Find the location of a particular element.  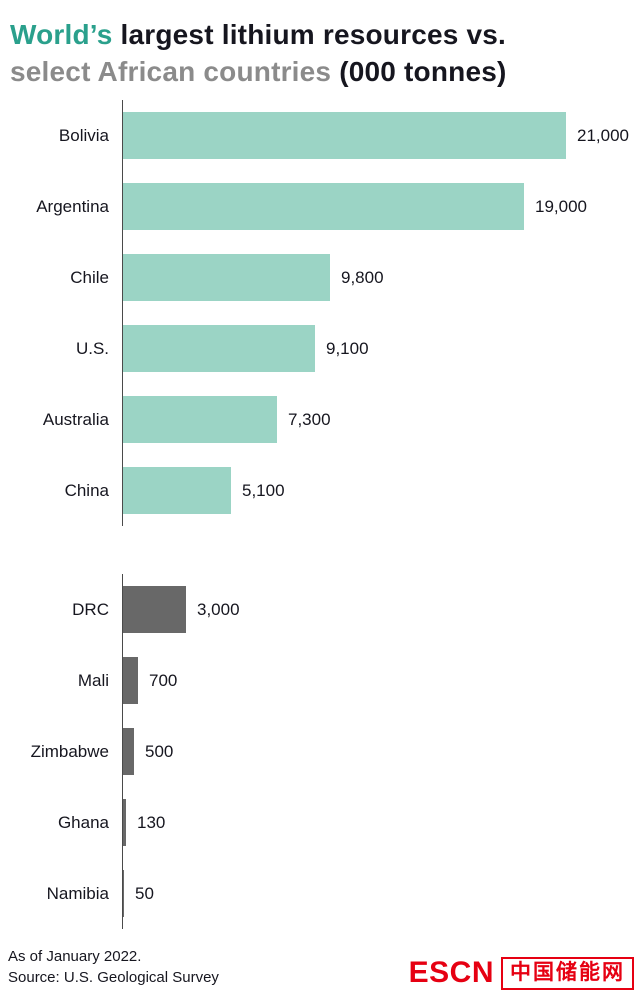

escn-logo-chinese: 中国储能网 is located at coordinates (567, 973).